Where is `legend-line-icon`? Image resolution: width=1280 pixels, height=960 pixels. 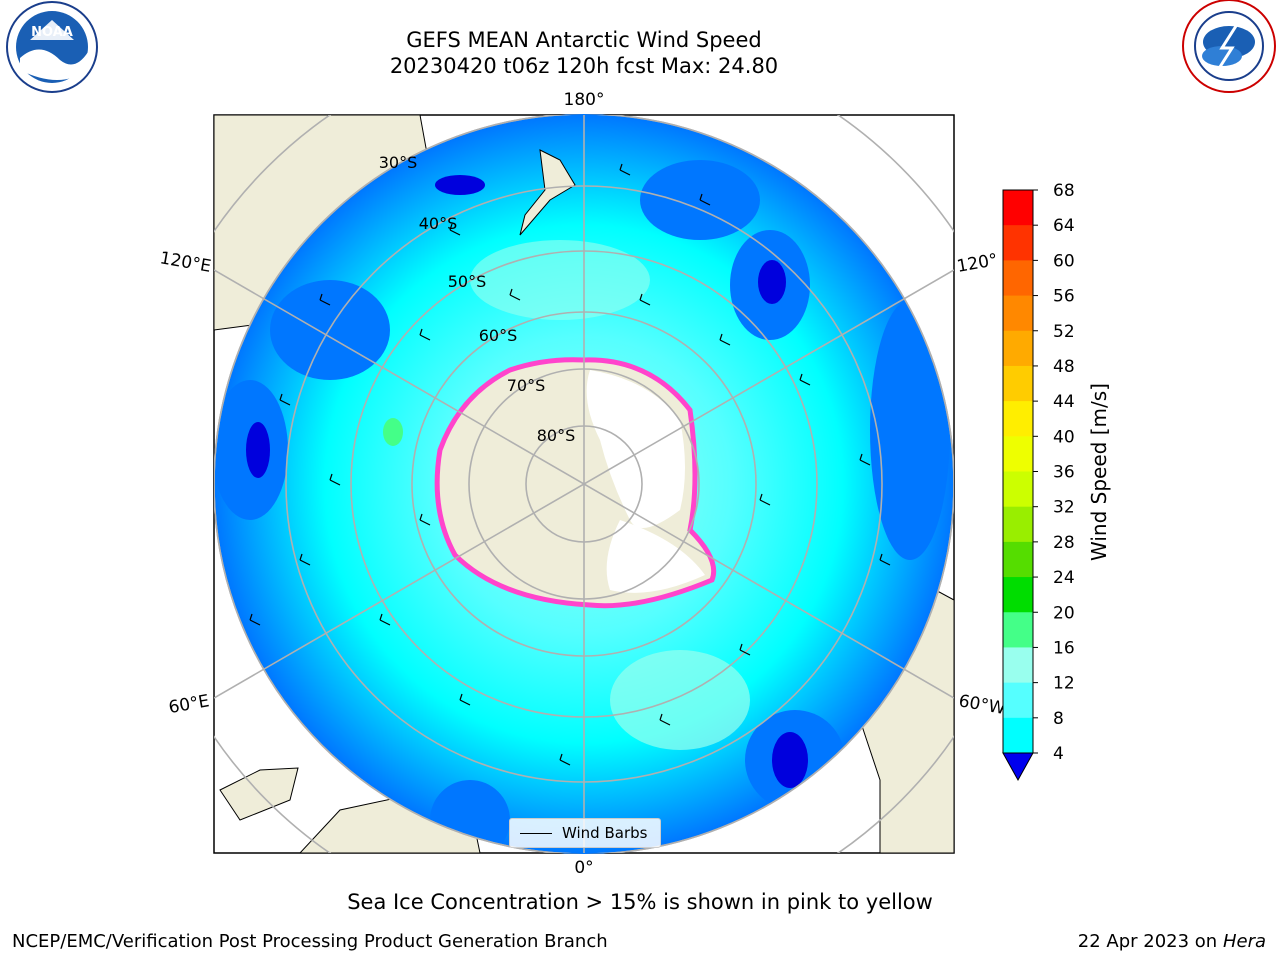 legend-line-icon is located at coordinates (536, 833).